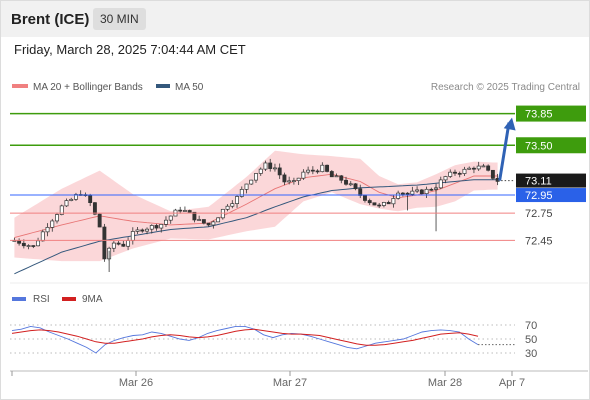 This screenshot has height=400, width=590. I want to click on current-price-value: 73.11, so click(538, 182).